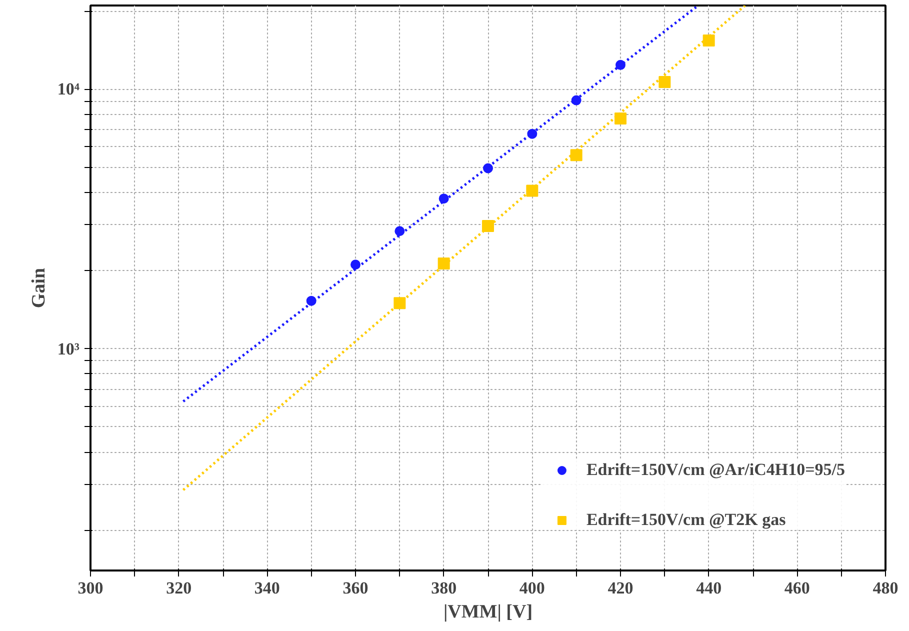 The image size is (909, 631). What do you see at coordinates (686, 520) in the screenshot?
I see `legend-label: Edrift=150V/cm @T2K gas` at bounding box center [686, 520].